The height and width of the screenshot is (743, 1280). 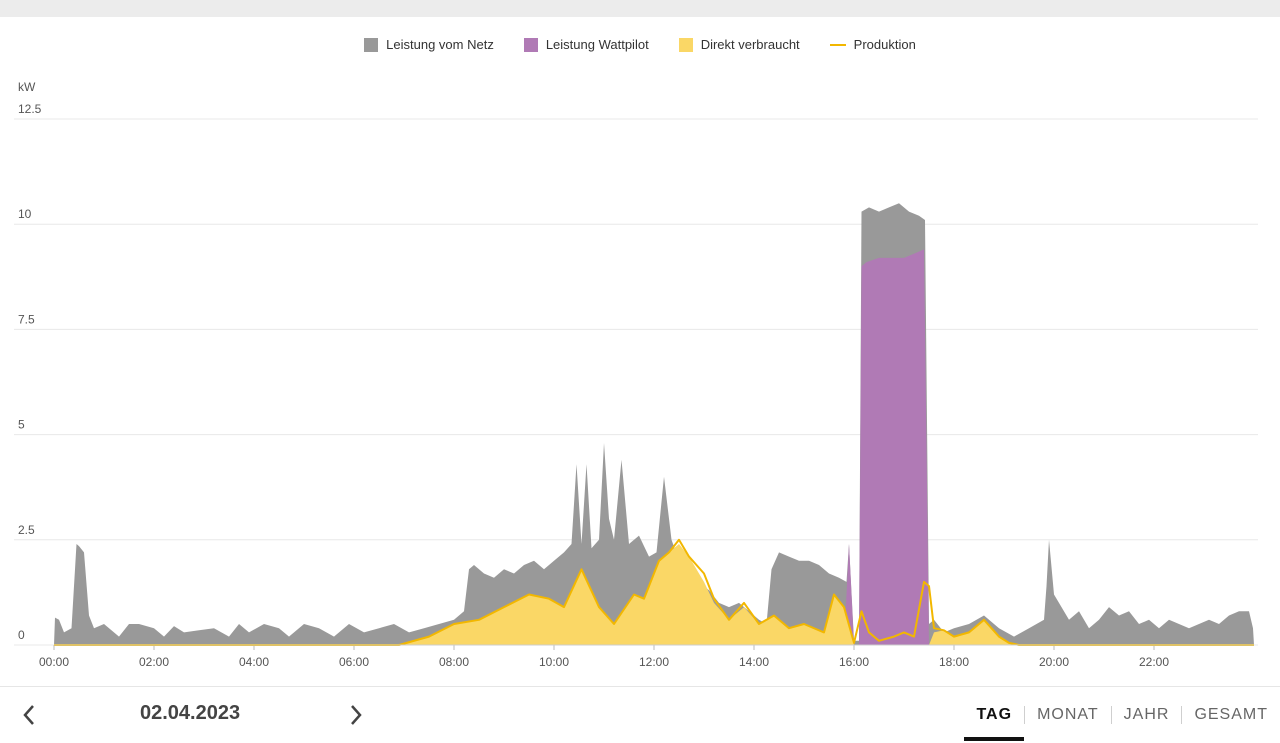 I want to click on y-tick-label: 5, so click(x=21, y=425).